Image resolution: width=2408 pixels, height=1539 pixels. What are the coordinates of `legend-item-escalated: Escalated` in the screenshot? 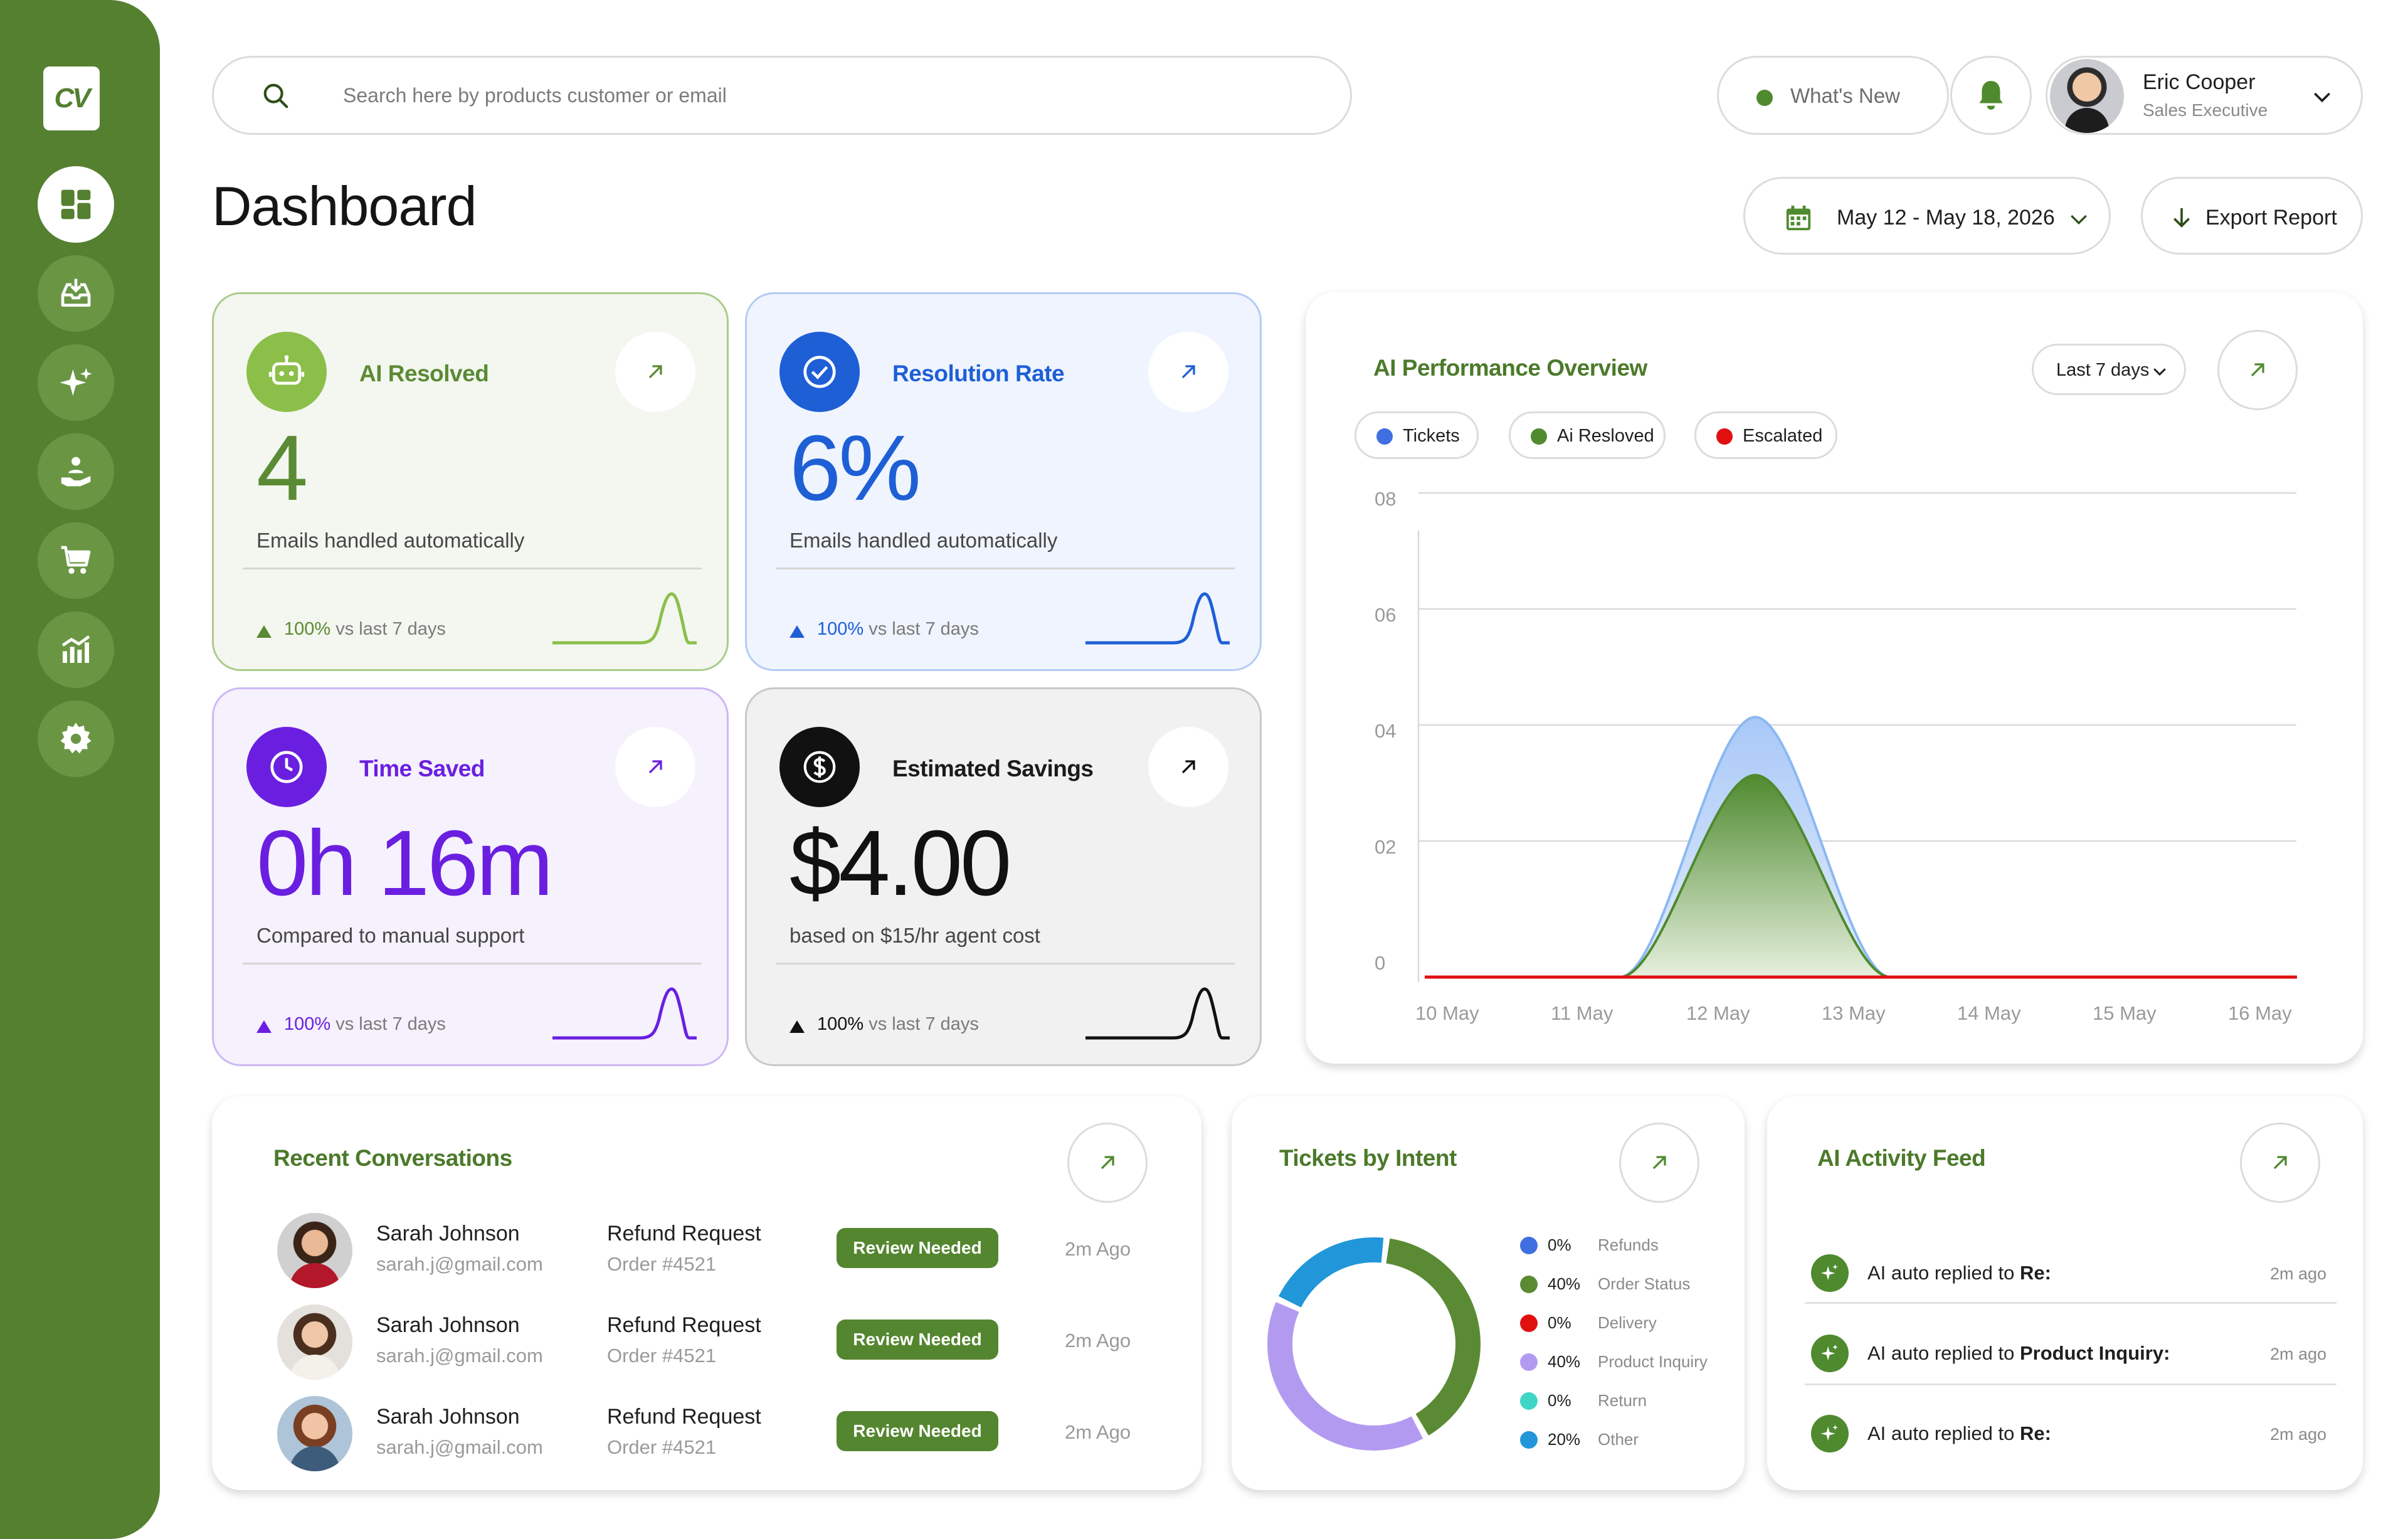 It's located at (1765, 435).